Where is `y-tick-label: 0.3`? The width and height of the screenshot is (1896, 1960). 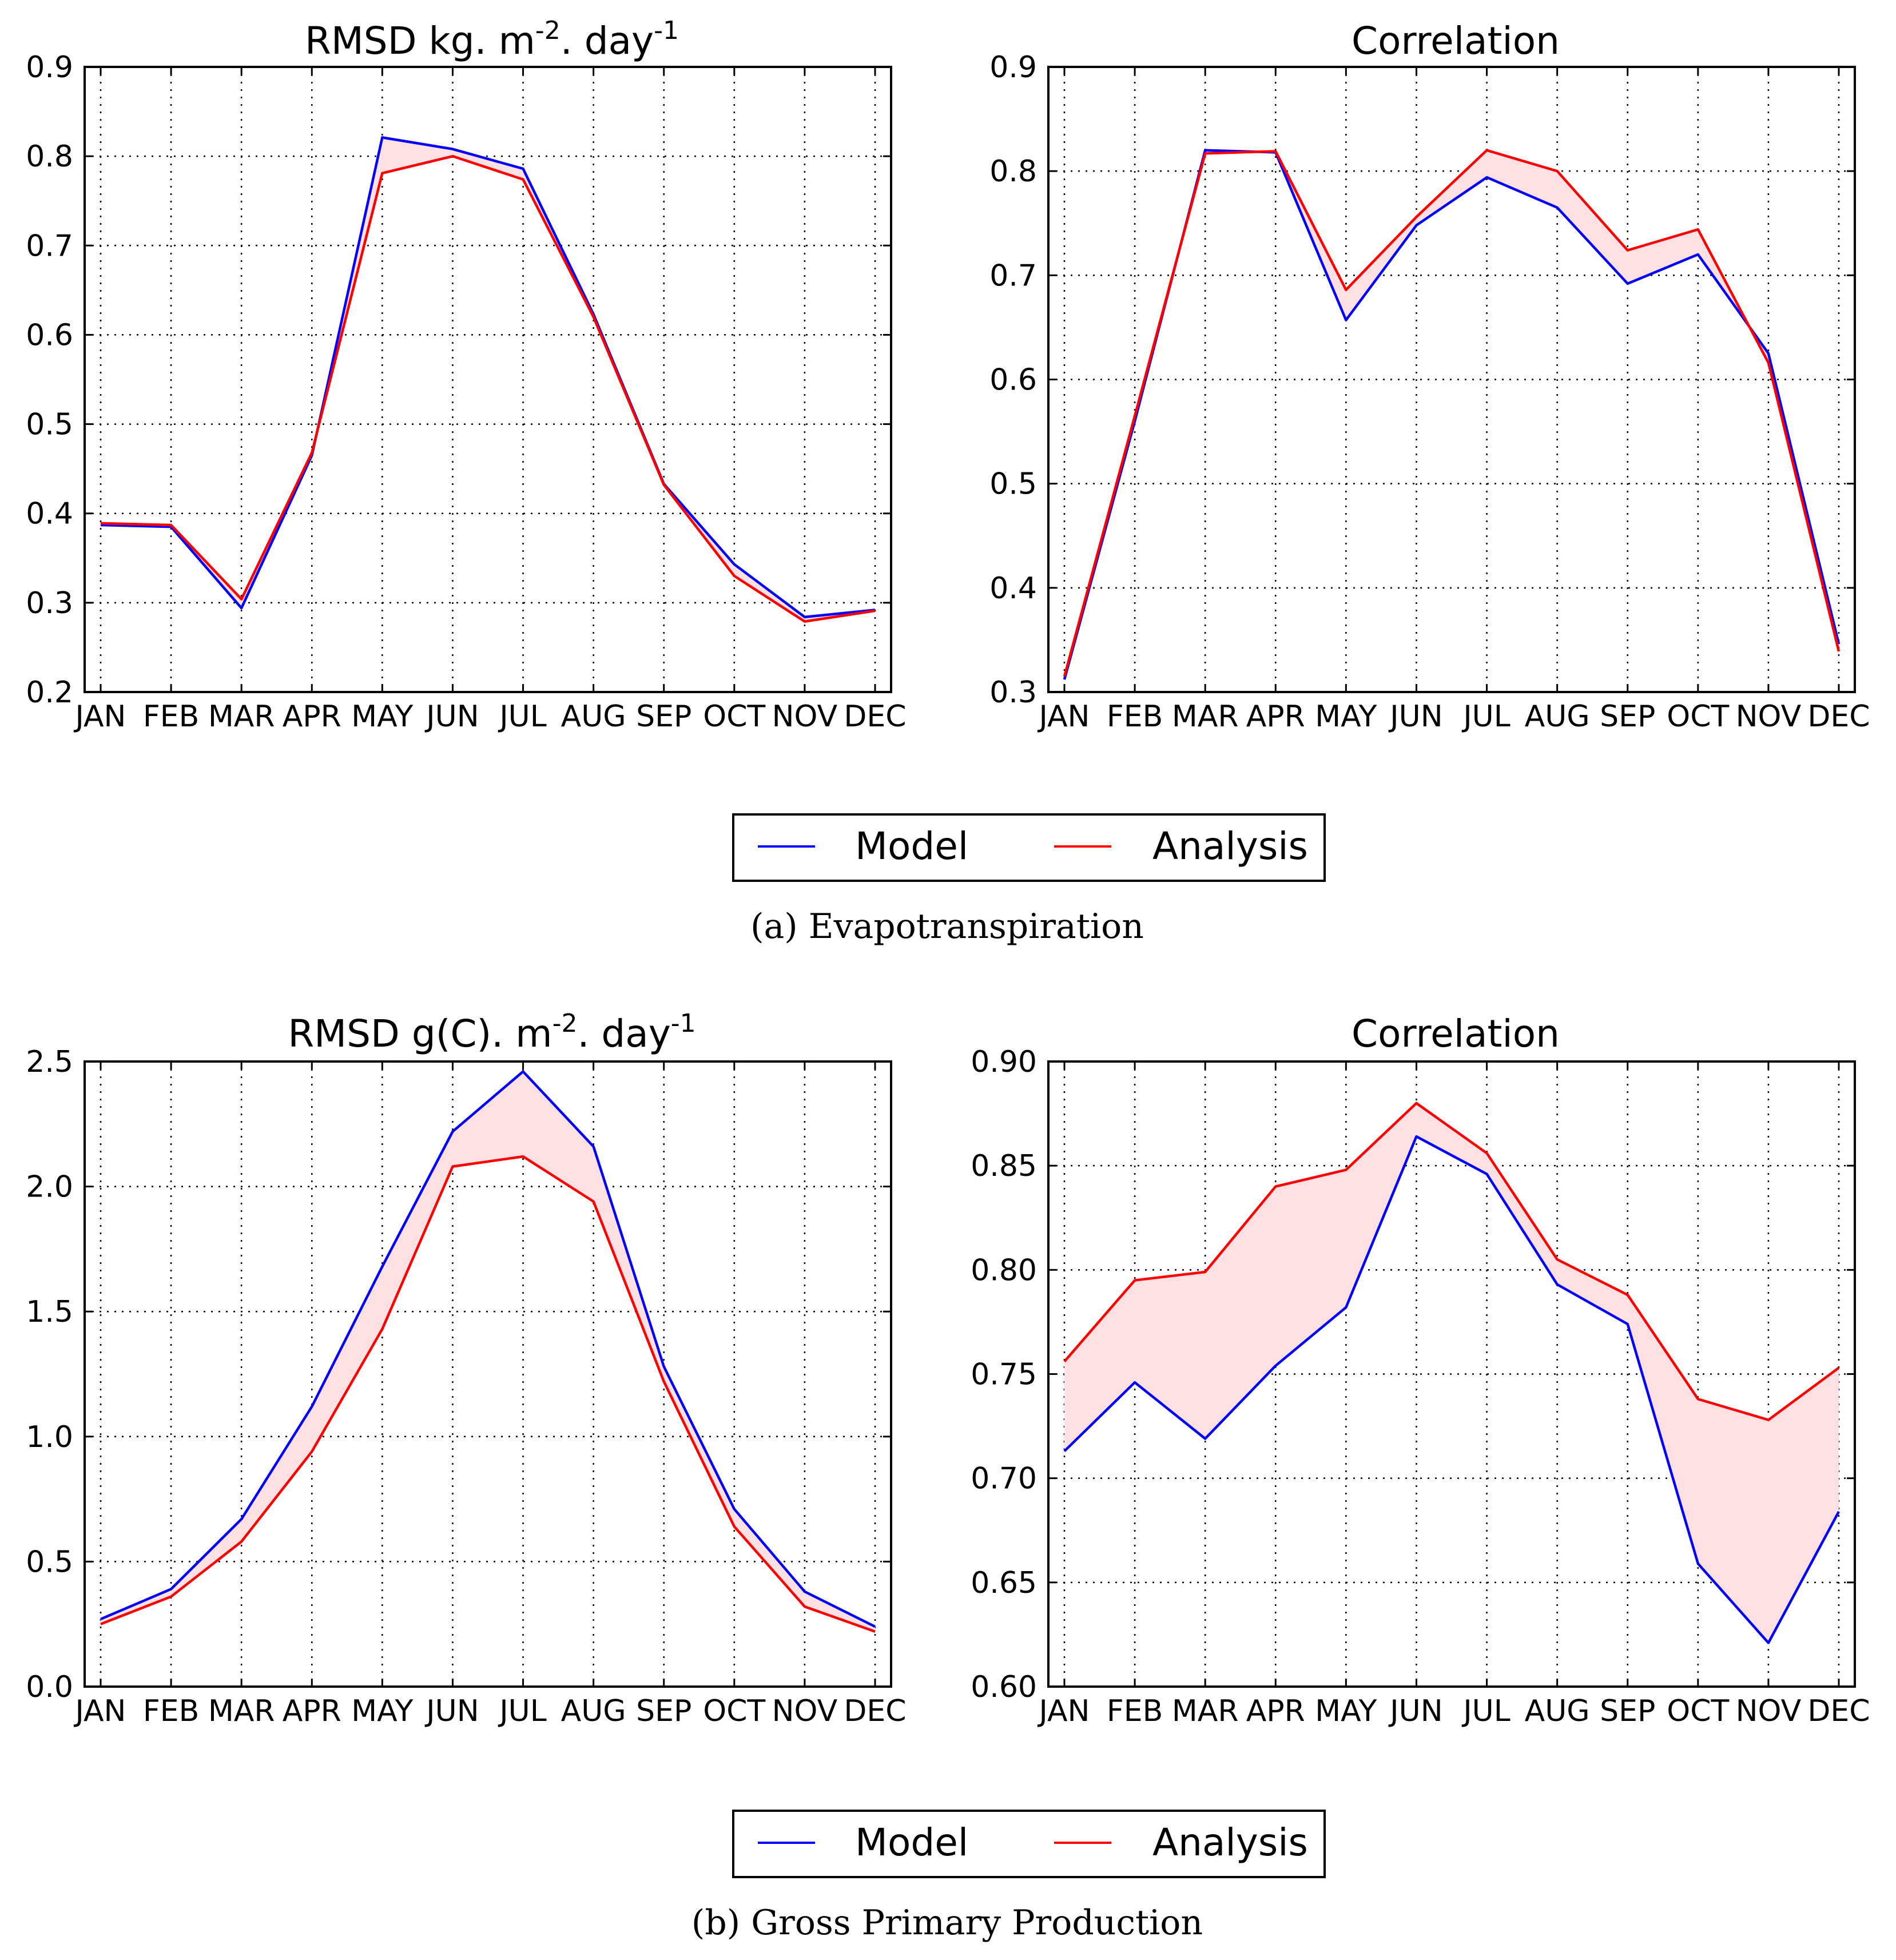
y-tick-label: 0.3 is located at coordinates (1013, 692).